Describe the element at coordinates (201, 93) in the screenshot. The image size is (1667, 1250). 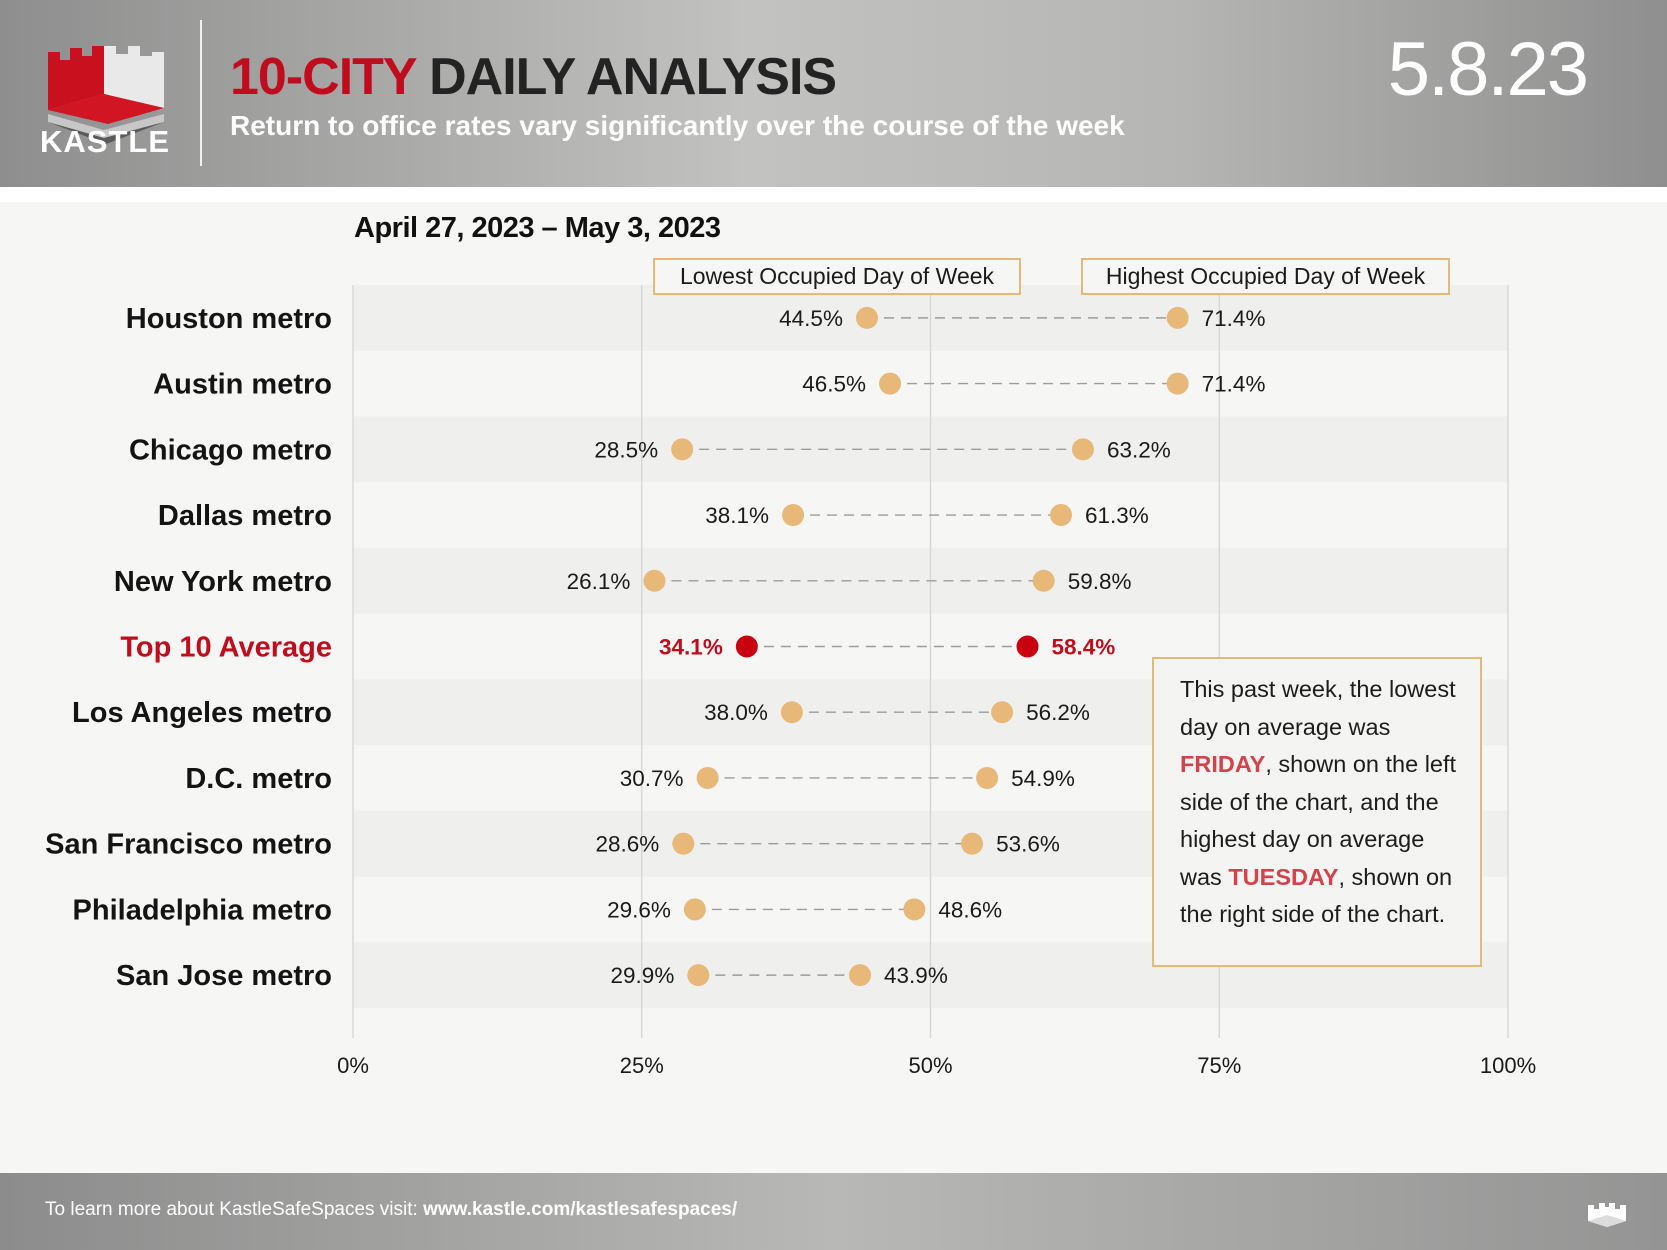
I see `header-vertical-divider` at that location.